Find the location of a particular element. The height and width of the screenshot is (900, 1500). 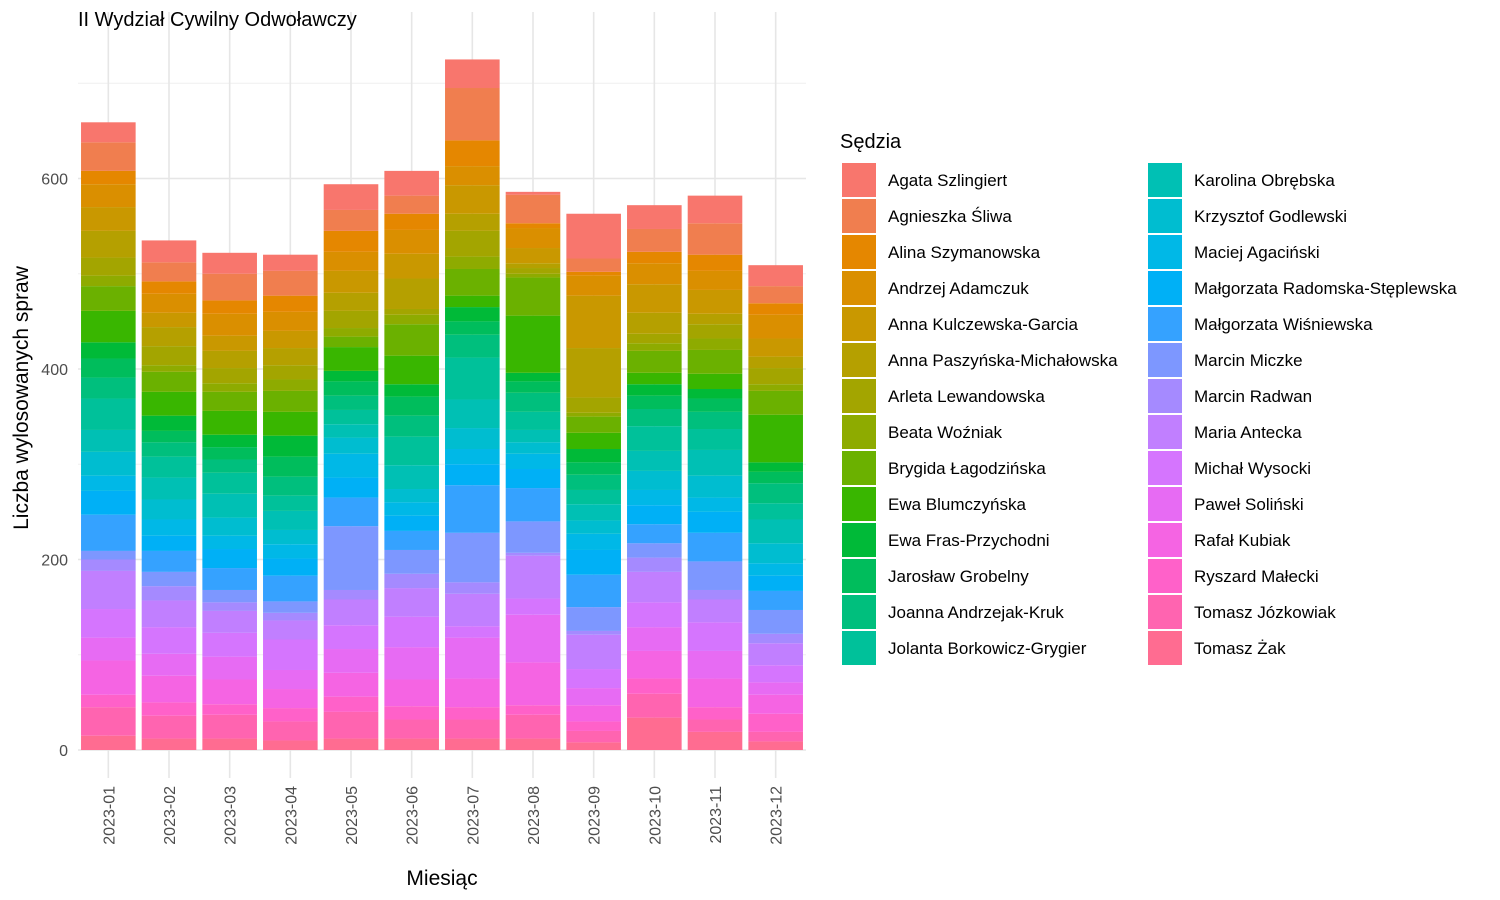

x-tick-label: 2023-08 is located at coordinates (534, 815).